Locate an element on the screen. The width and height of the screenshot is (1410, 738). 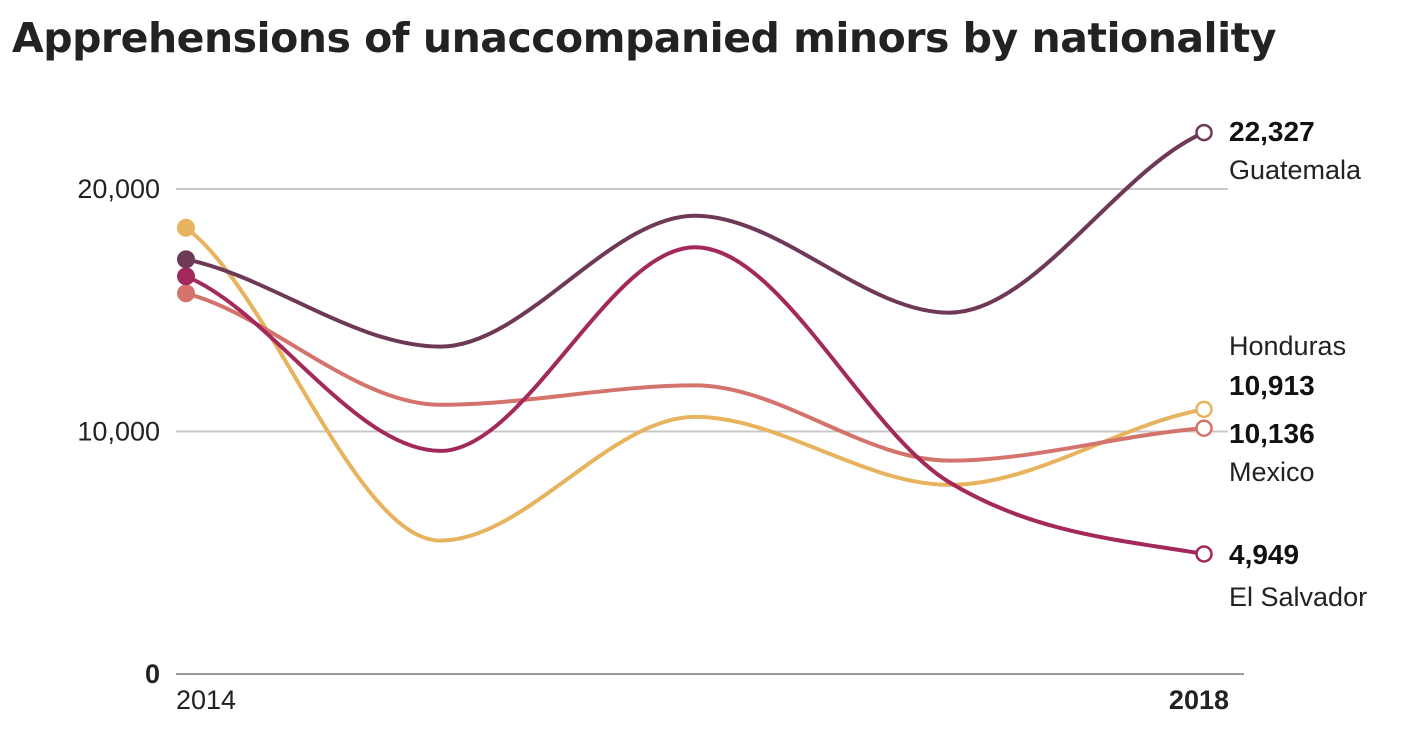
x-axis-ticks: 2014 2018 is located at coordinates (702, 700).